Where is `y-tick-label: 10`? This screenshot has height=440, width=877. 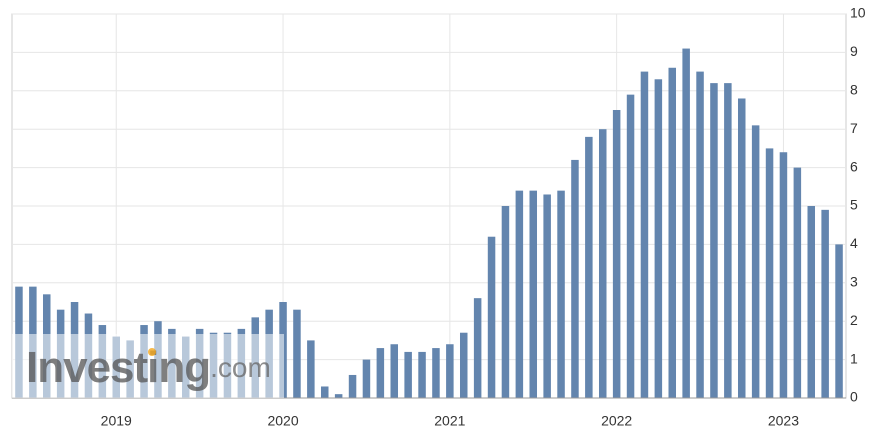 y-tick-label: 10 is located at coordinates (858, 13).